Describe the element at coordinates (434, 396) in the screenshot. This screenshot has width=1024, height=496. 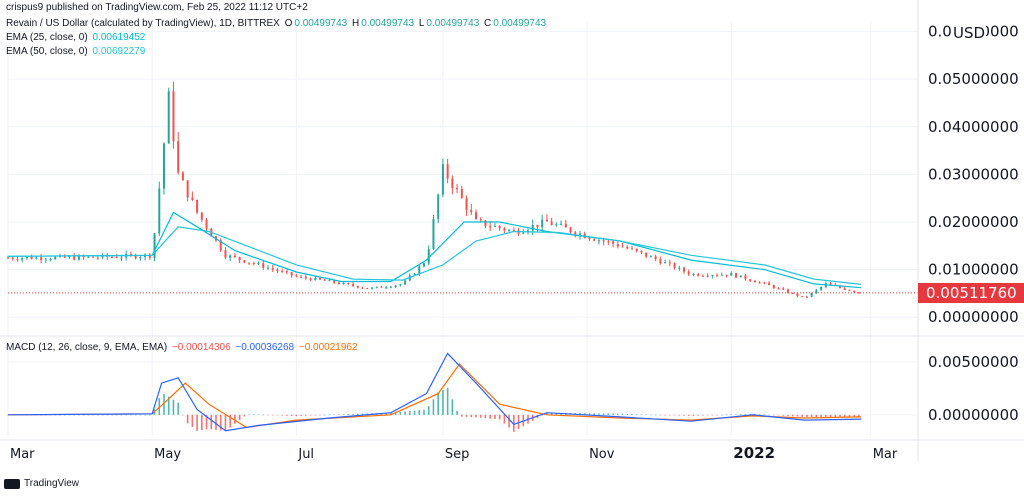
I see `macd-signal-line` at that location.